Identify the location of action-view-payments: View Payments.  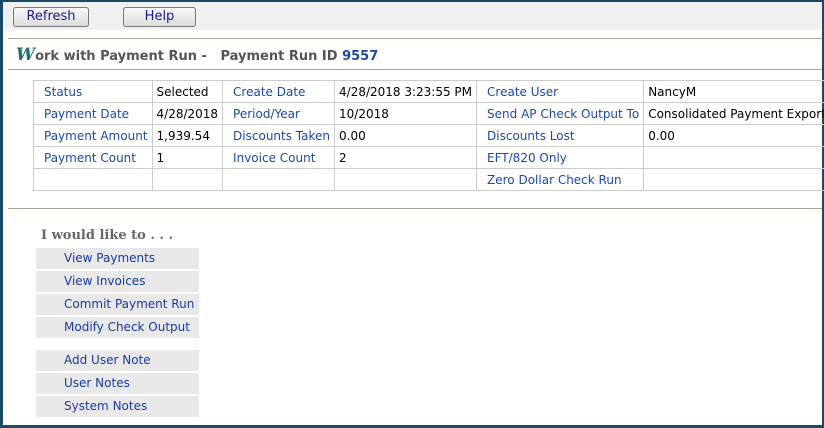
(117, 258).